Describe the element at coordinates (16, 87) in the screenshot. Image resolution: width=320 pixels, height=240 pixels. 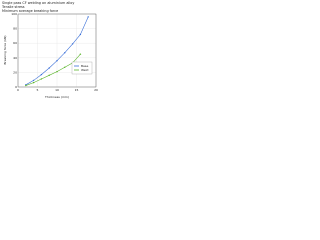
I see `y-tick-label: 0` at that location.